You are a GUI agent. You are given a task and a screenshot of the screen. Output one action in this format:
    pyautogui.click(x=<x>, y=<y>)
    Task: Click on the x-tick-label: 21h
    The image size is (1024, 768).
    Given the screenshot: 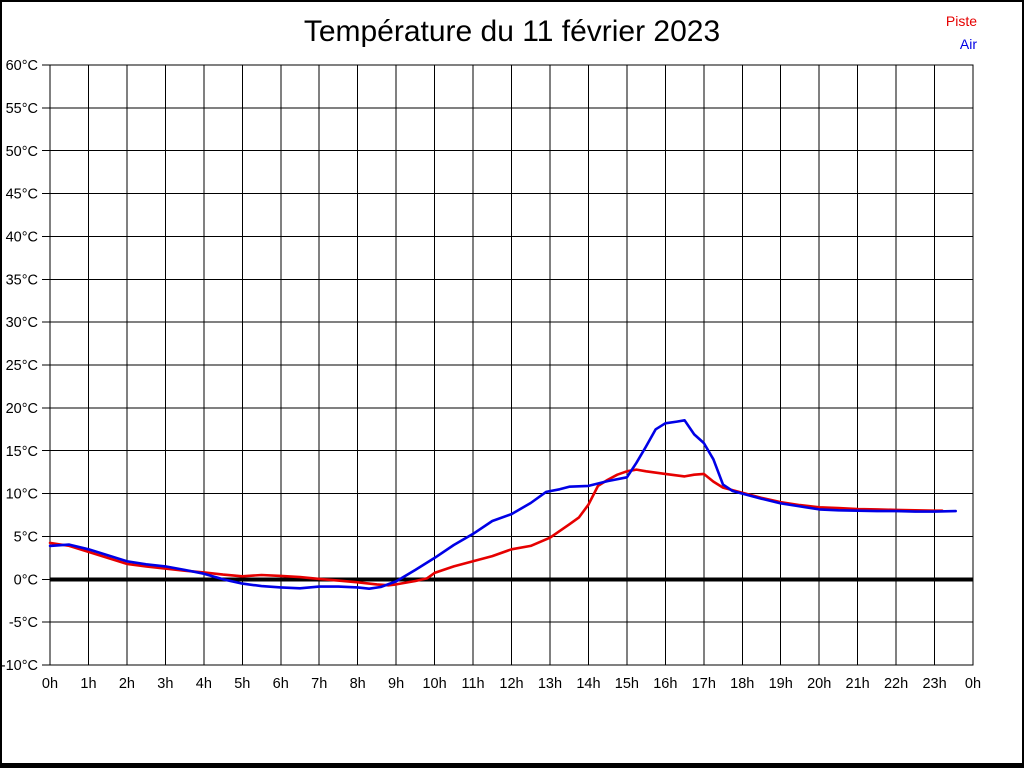 What is the action you would take?
    pyautogui.click(x=858, y=684)
    